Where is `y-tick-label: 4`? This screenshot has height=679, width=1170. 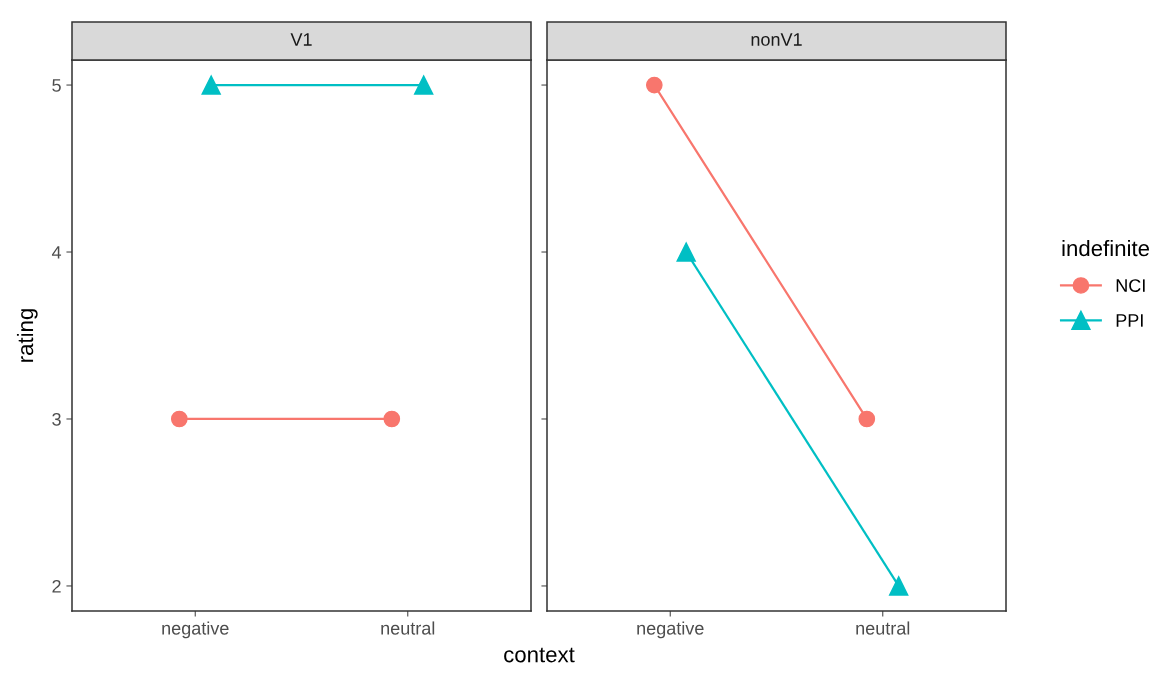 y-tick-label: 4 is located at coordinates (56, 252).